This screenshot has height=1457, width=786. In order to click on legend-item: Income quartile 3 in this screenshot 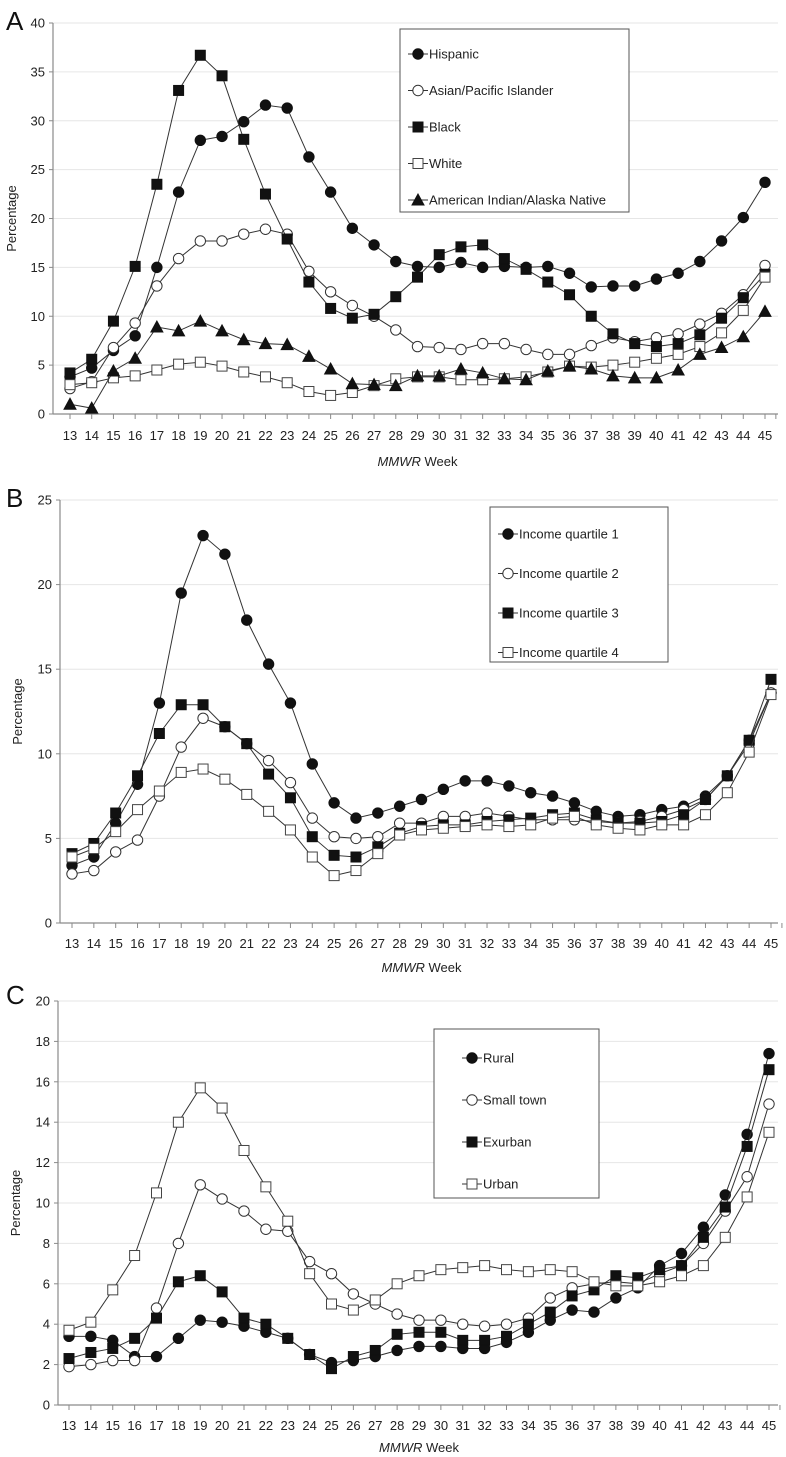, I will do `click(558, 613)`.